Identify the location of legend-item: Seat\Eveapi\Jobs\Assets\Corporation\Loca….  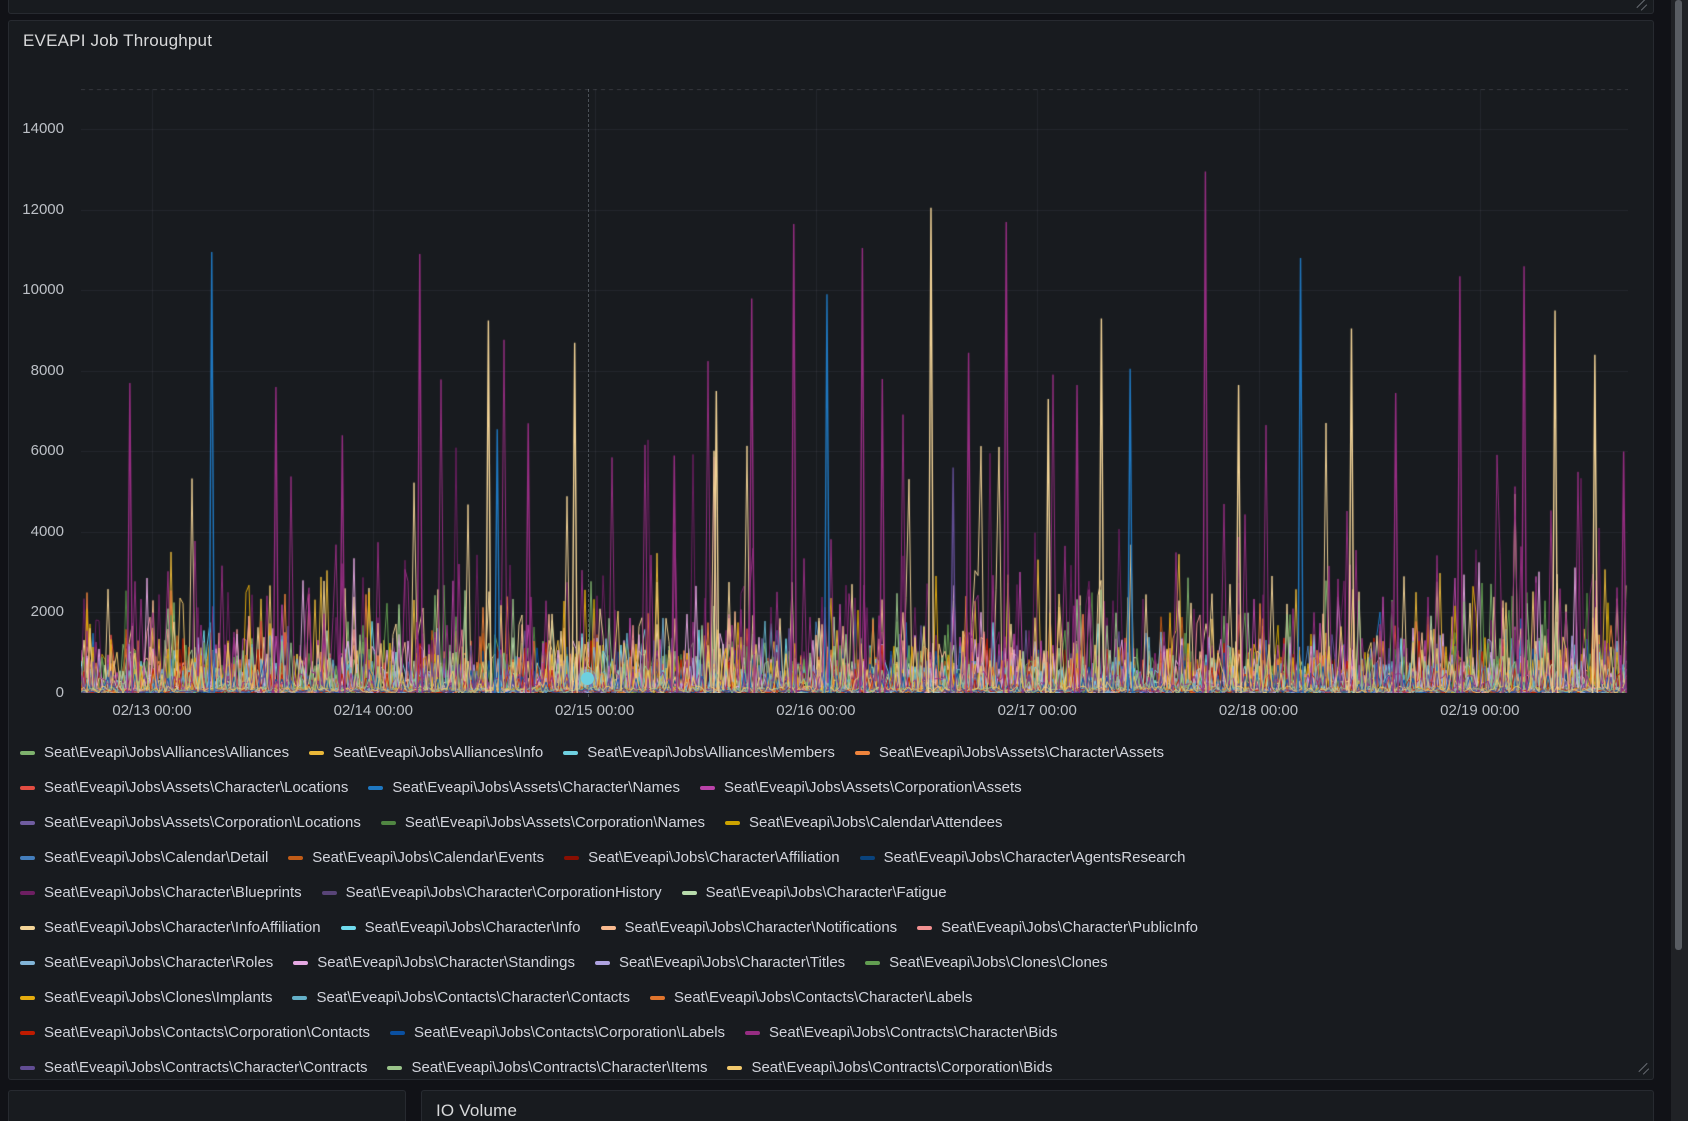
(190, 822).